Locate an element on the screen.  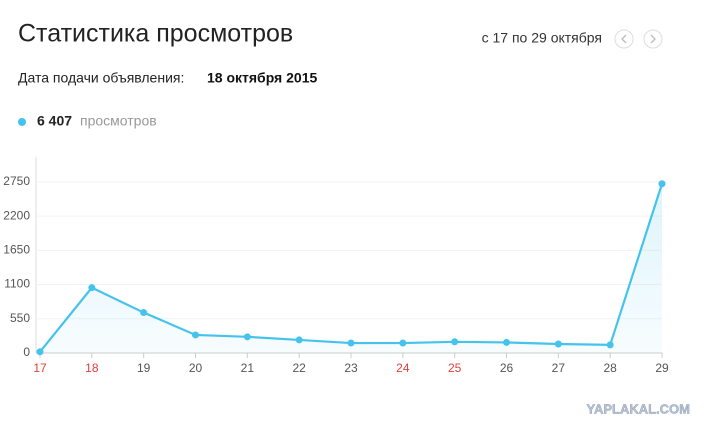
next-button is located at coordinates (653, 39).